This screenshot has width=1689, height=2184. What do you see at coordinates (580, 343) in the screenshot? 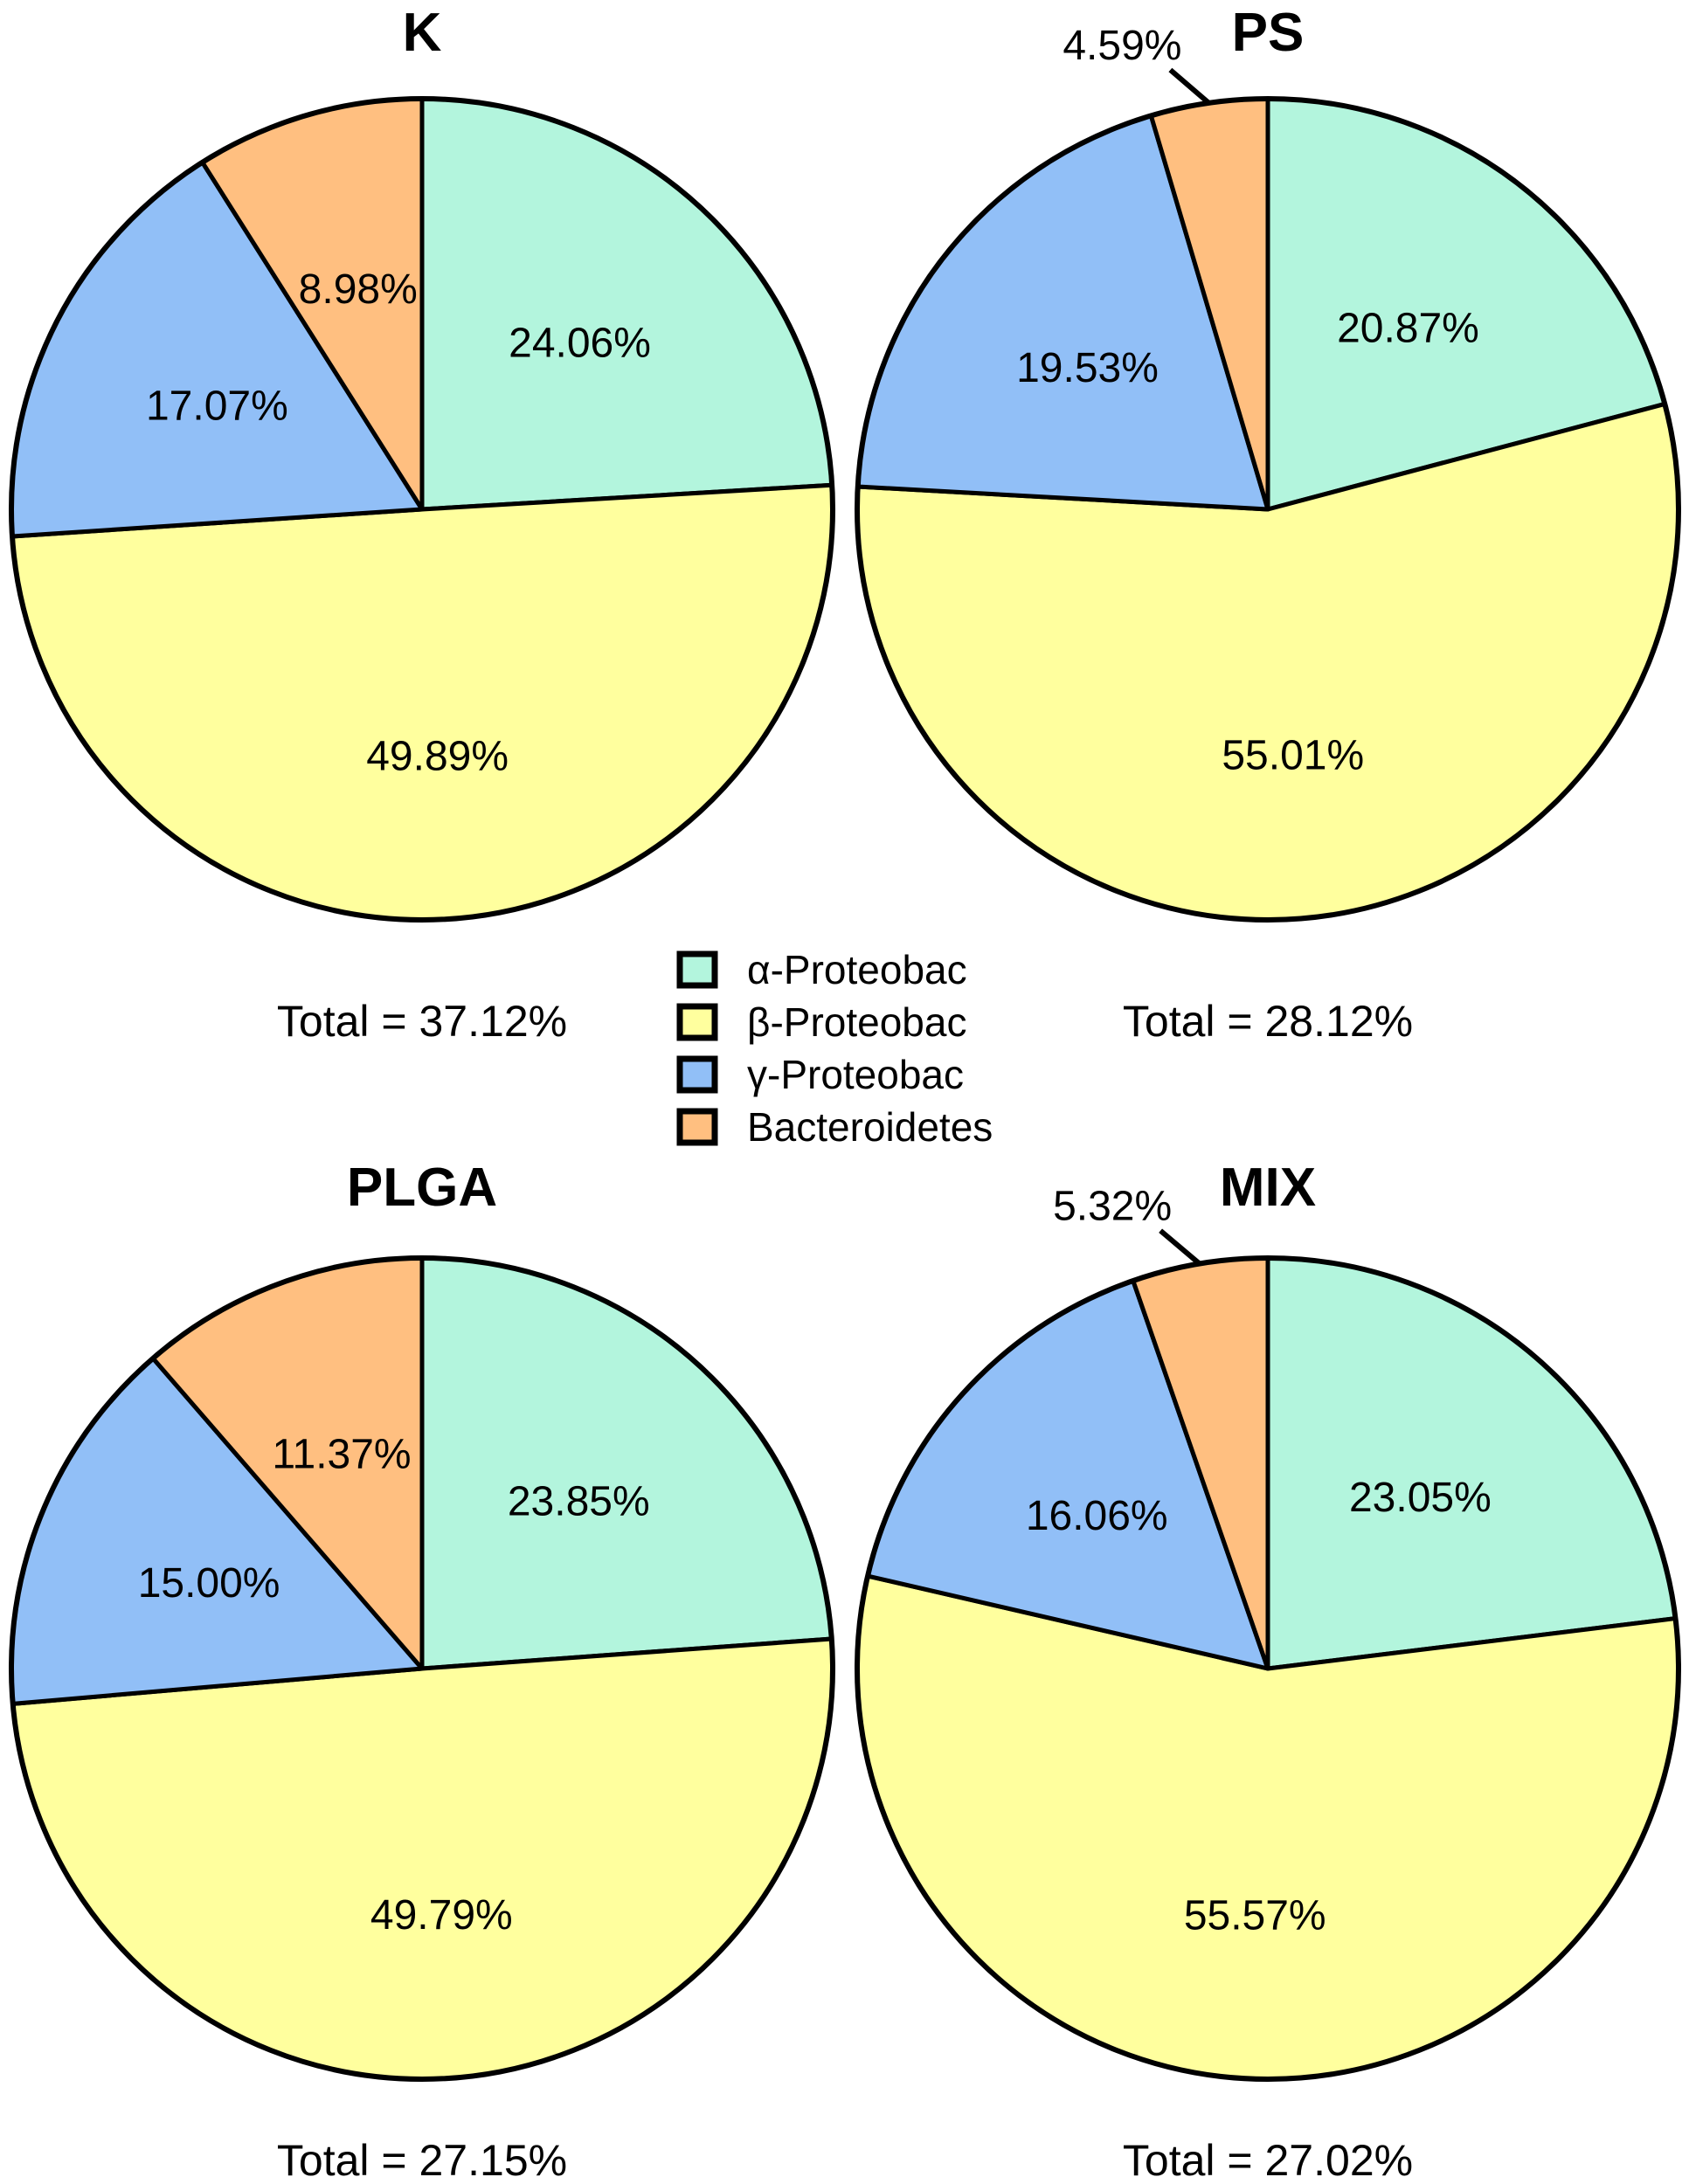
I see `slice-label: 24.06%` at bounding box center [580, 343].